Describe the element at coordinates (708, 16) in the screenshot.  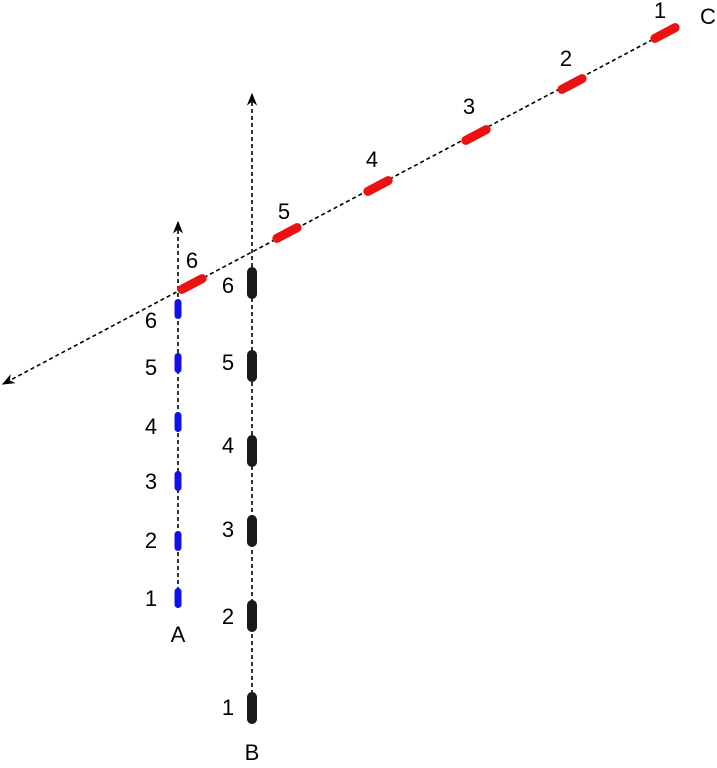
I see `track-label: C` at that location.